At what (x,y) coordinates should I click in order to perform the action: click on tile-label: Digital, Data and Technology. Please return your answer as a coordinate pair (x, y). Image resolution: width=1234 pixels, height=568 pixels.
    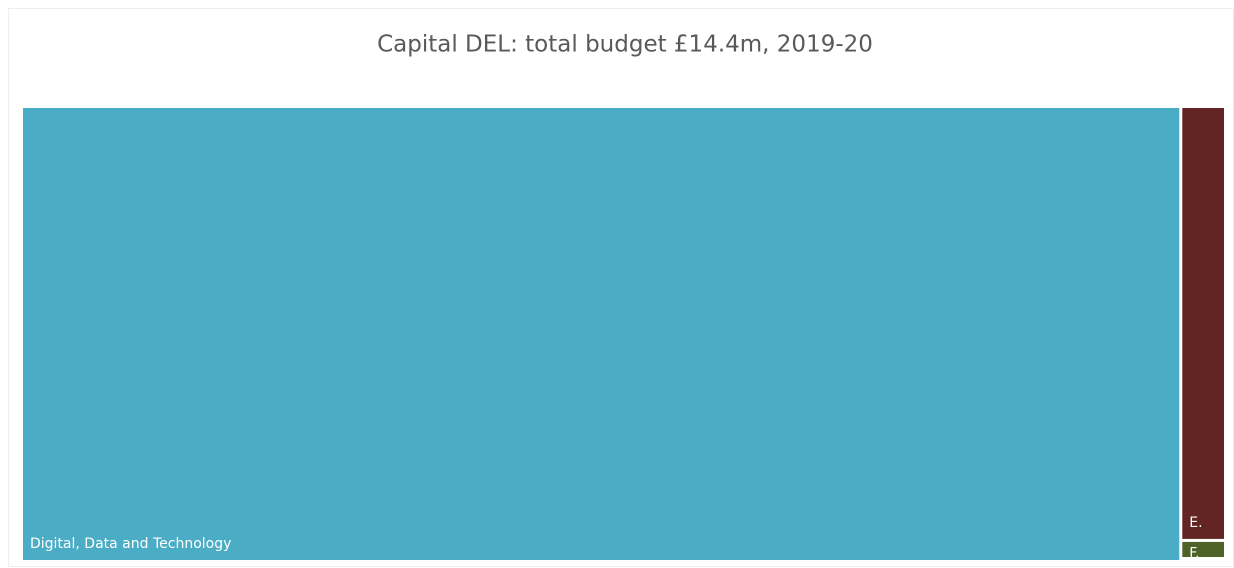
    Looking at the image, I should click on (130, 544).